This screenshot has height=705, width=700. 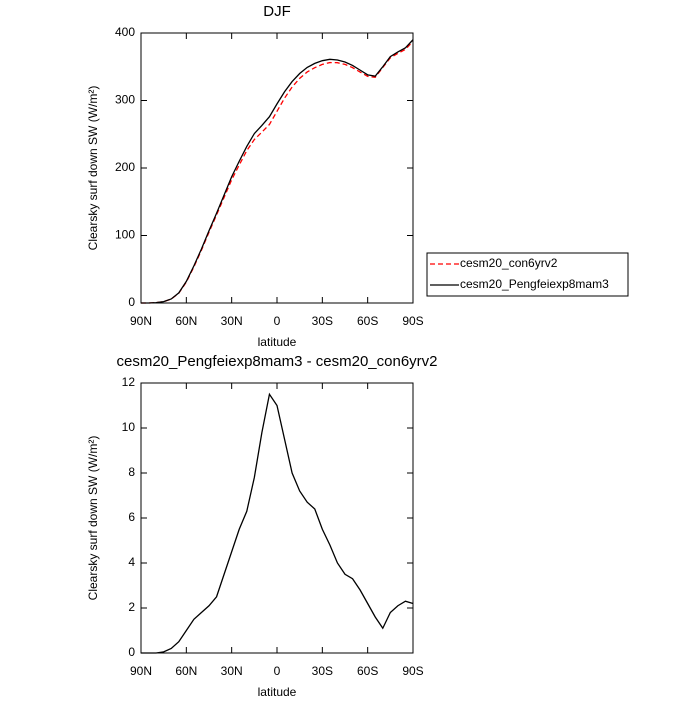 I want to click on y-tick-label: 4, so click(x=131, y=562).